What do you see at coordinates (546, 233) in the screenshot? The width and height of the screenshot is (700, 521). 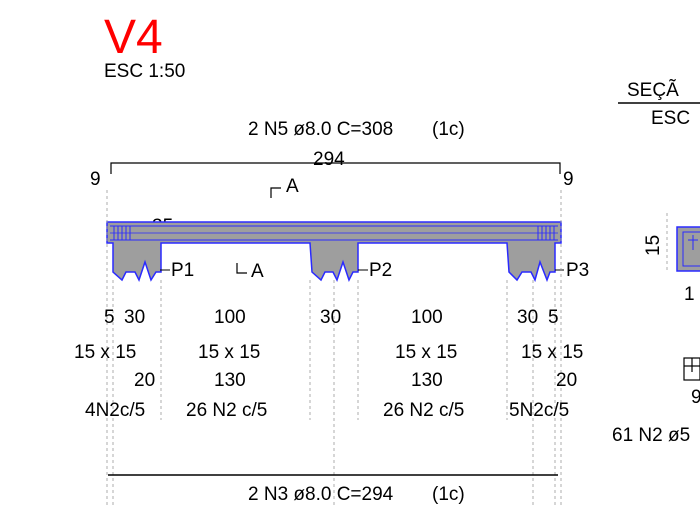 I see `right-stirrups` at bounding box center [546, 233].